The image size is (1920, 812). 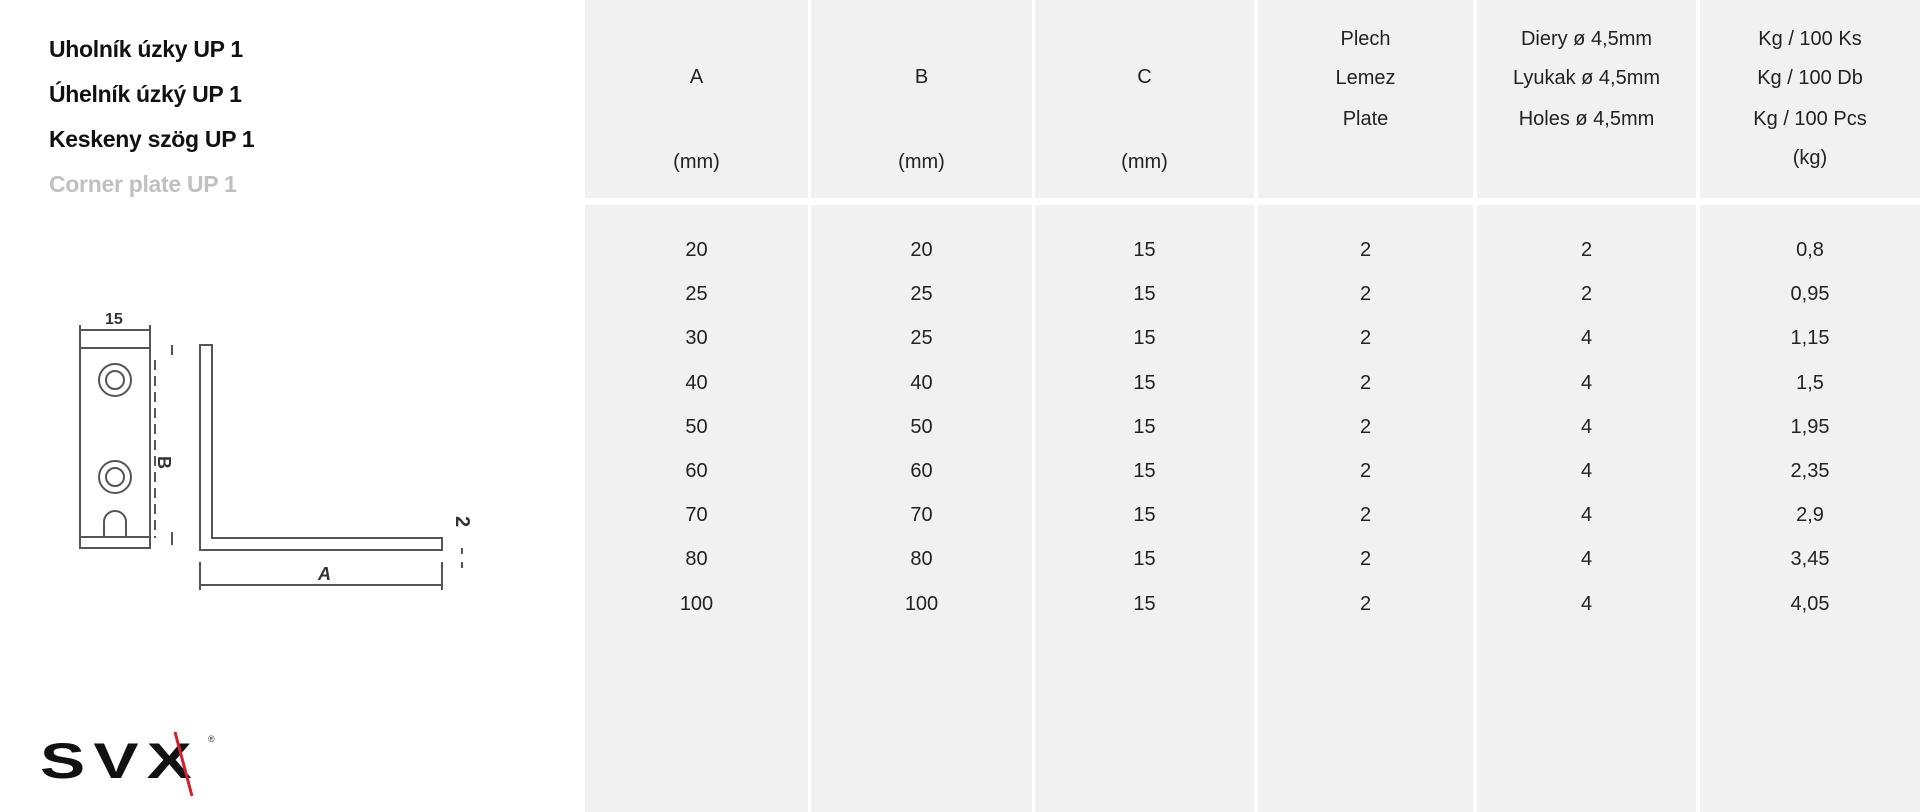 I want to click on column-header-line: C, so click(x=1144, y=77).